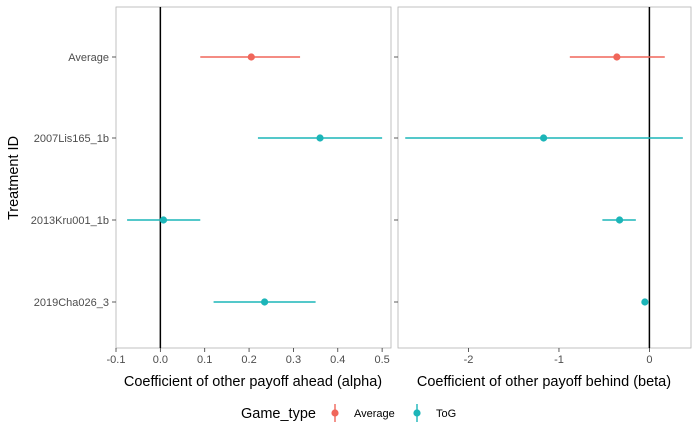  What do you see at coordinates (71, 303) in the screenshot?
I see `y-tick-label: 2019Cha026_3` at bounding box center [71, 303].